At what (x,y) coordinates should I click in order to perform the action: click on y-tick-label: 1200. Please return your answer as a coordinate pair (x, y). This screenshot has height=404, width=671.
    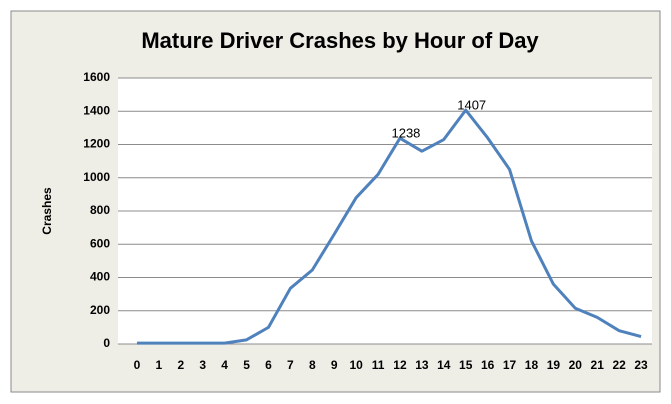
    Looking at the image, I should click on (96, 144).